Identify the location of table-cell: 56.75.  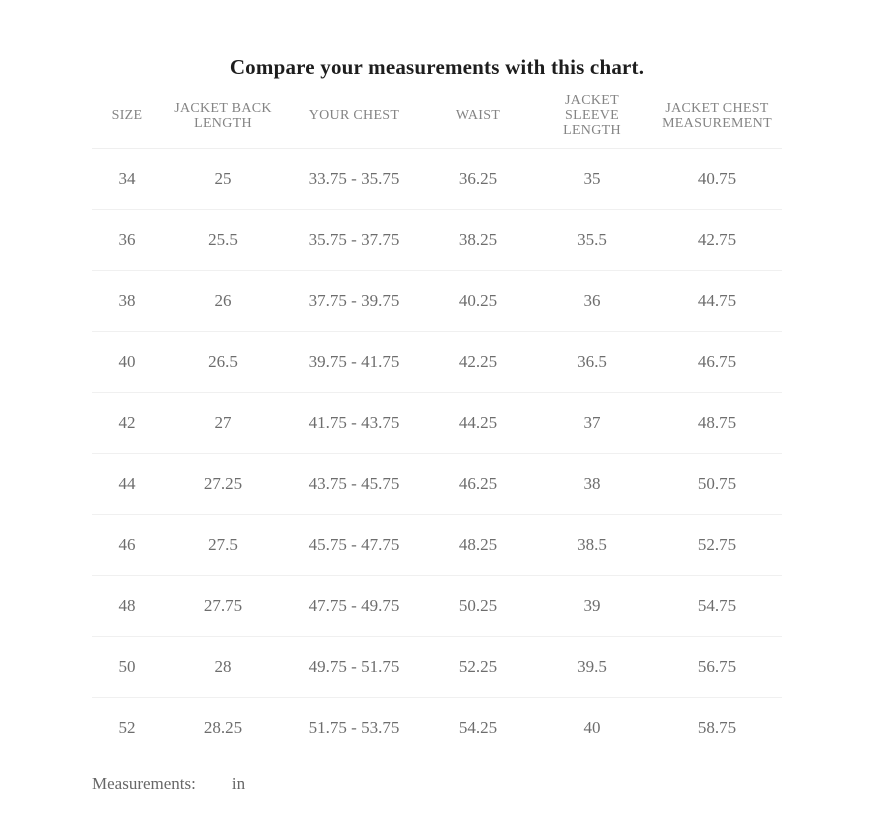
(717, 667).